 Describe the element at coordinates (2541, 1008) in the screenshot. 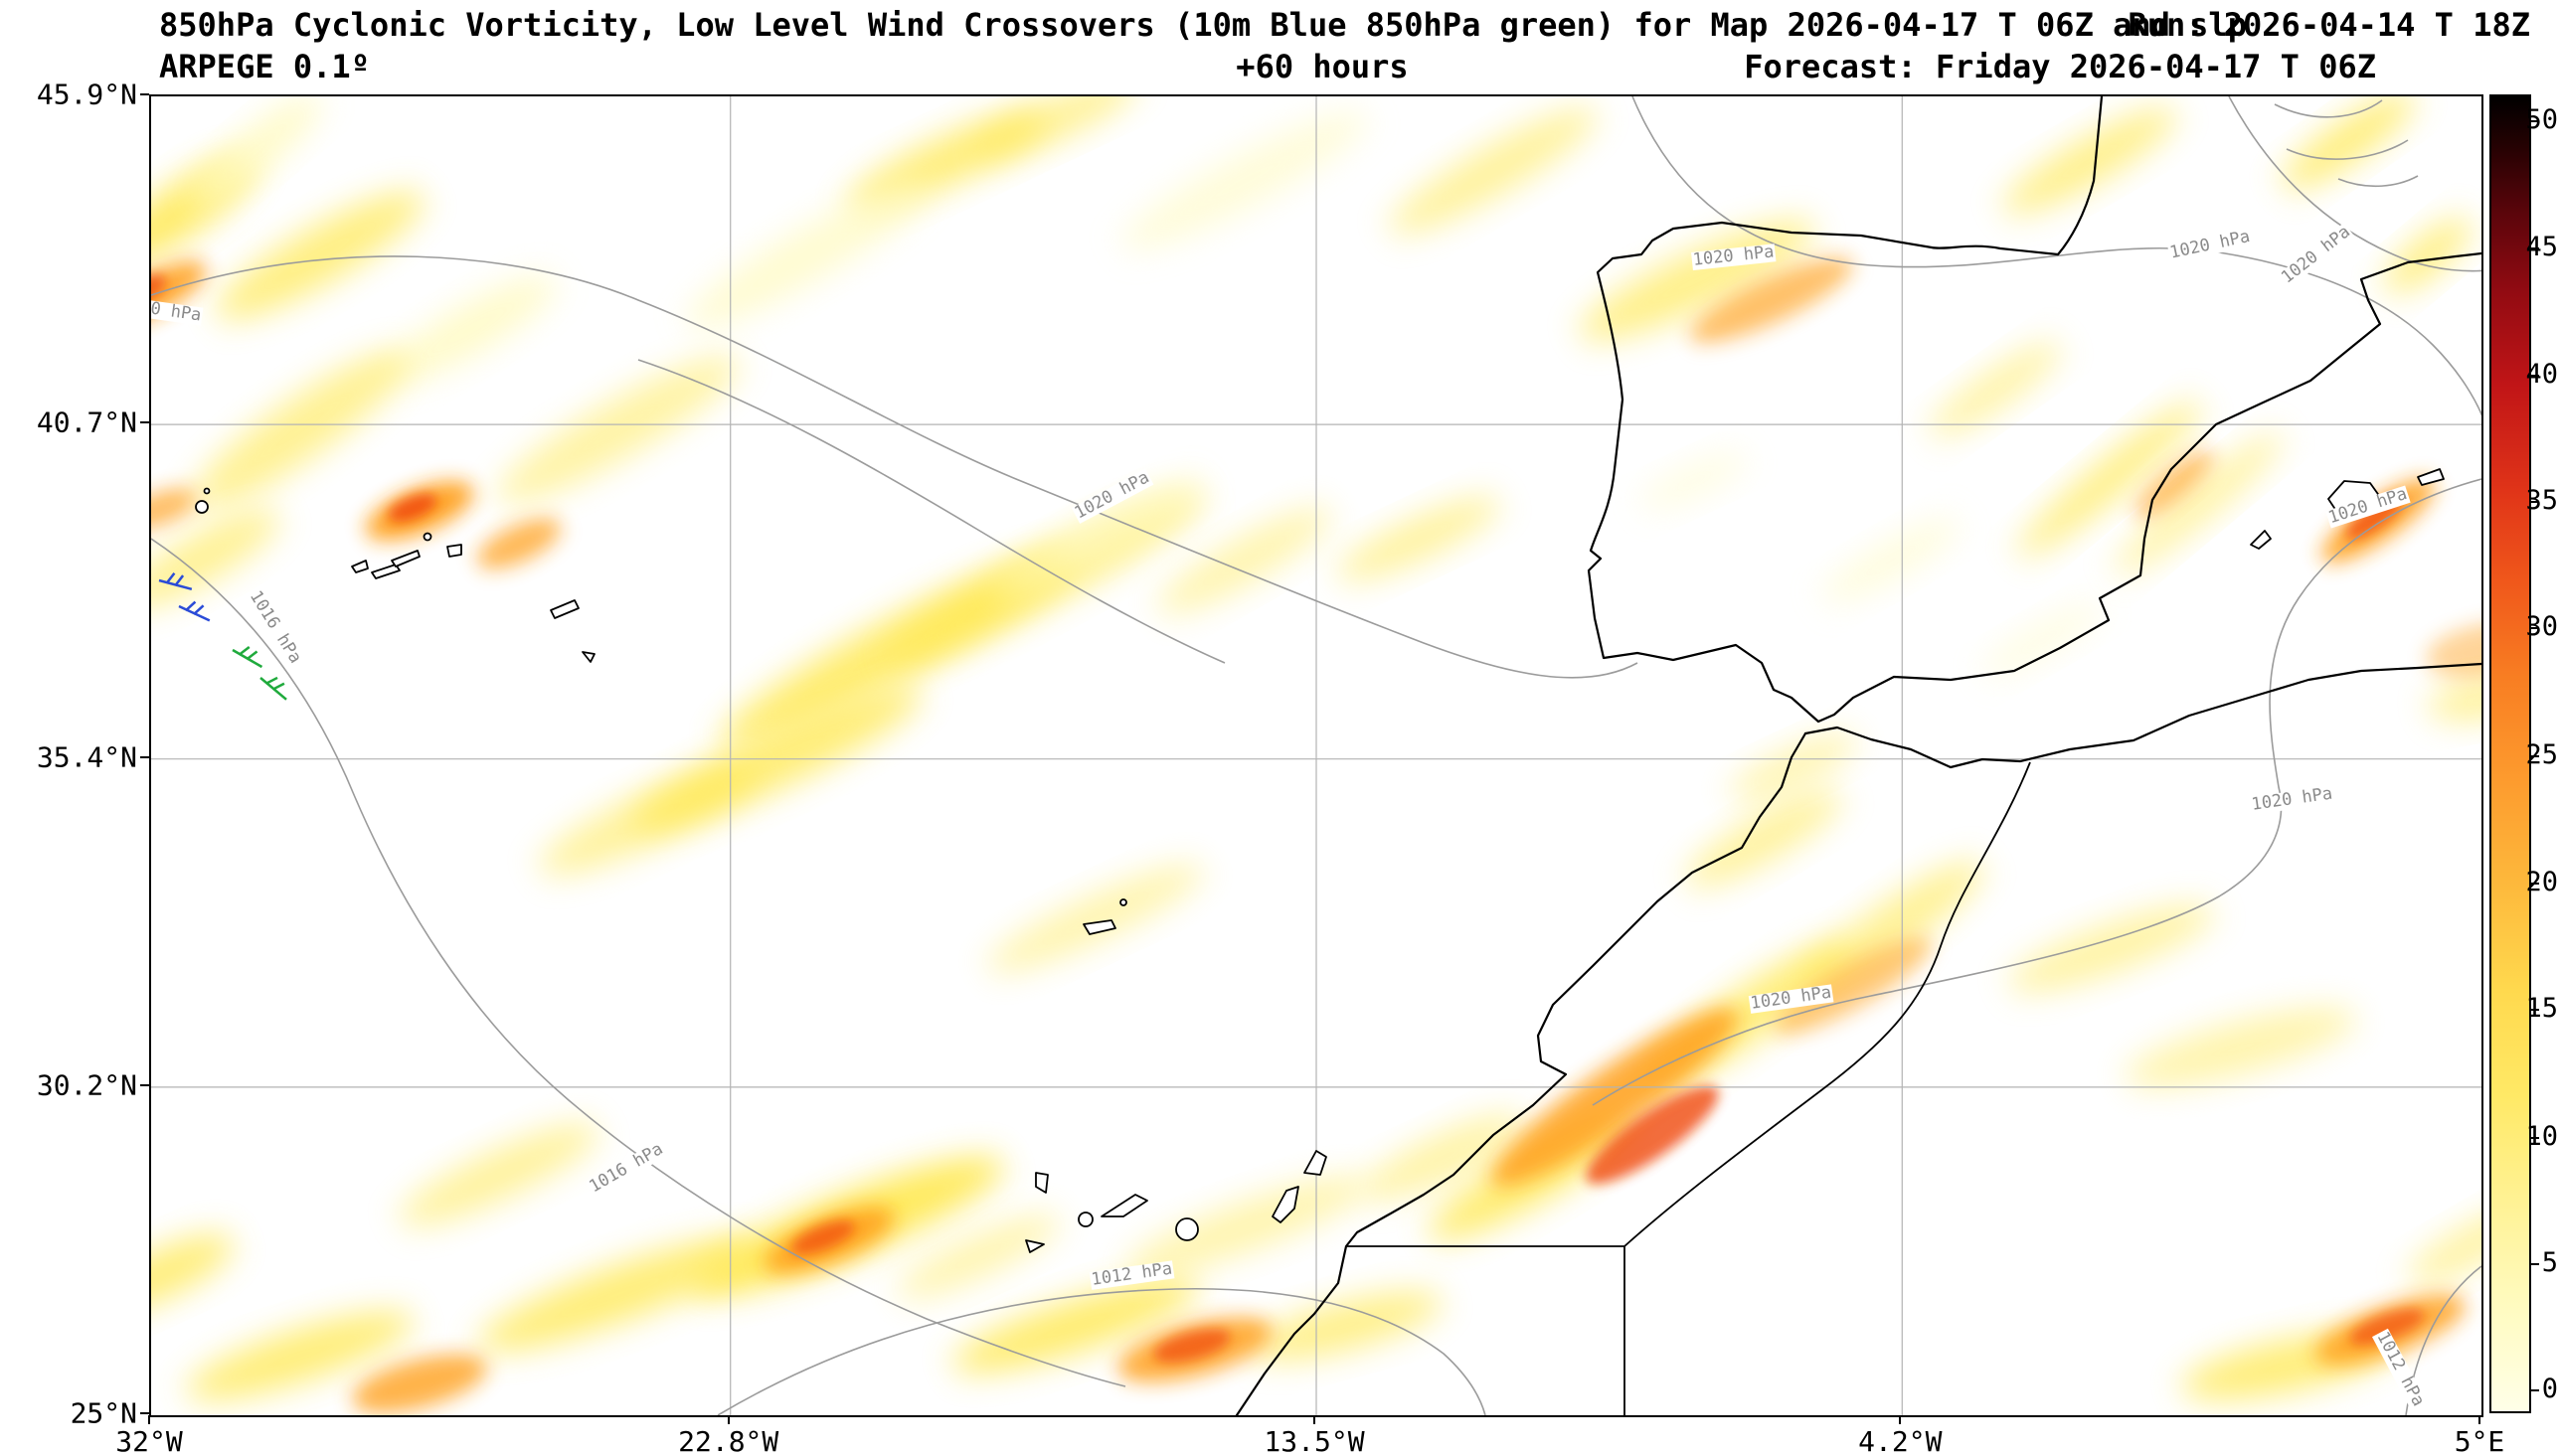

I see `colorbar-tick-label: 15` at that location.